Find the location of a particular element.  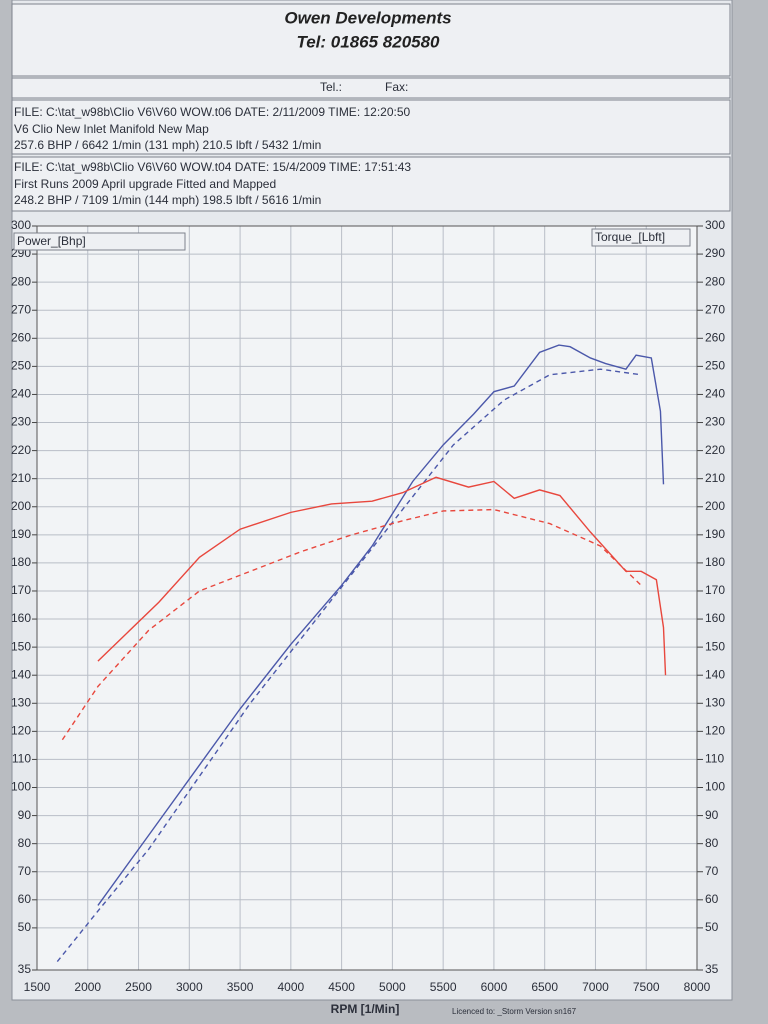

y-tick-label: 80 is located at coordinates (25, 843).